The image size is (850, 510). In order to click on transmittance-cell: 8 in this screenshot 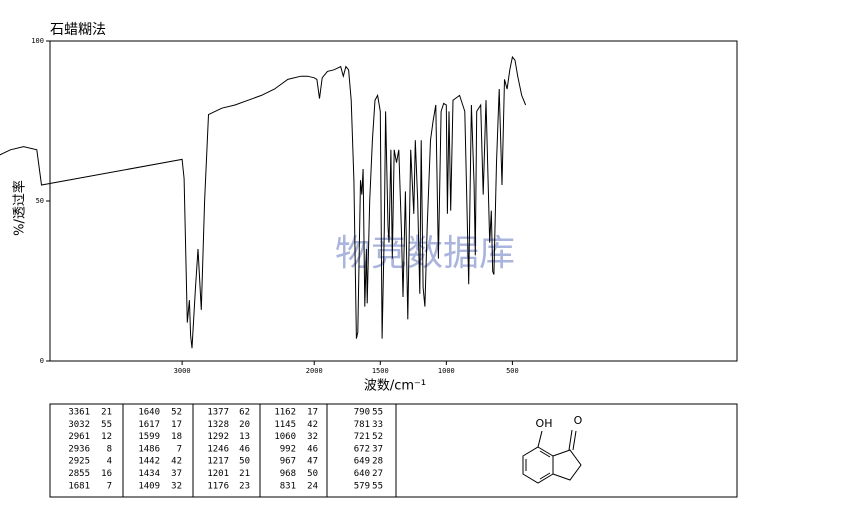, I will do `click(109, 449)`.